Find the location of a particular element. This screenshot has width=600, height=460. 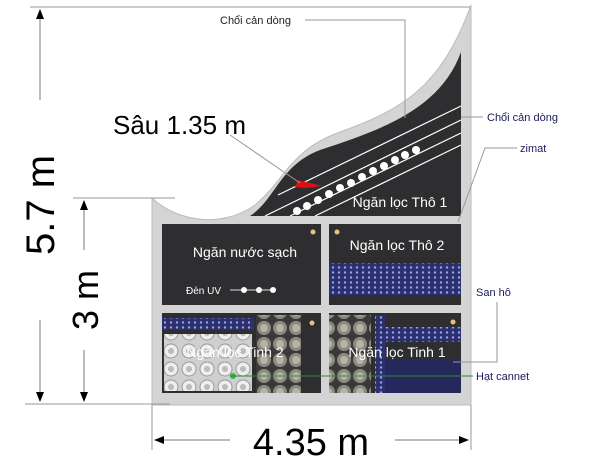

zimat-beads is located at coordinates (356, 180).